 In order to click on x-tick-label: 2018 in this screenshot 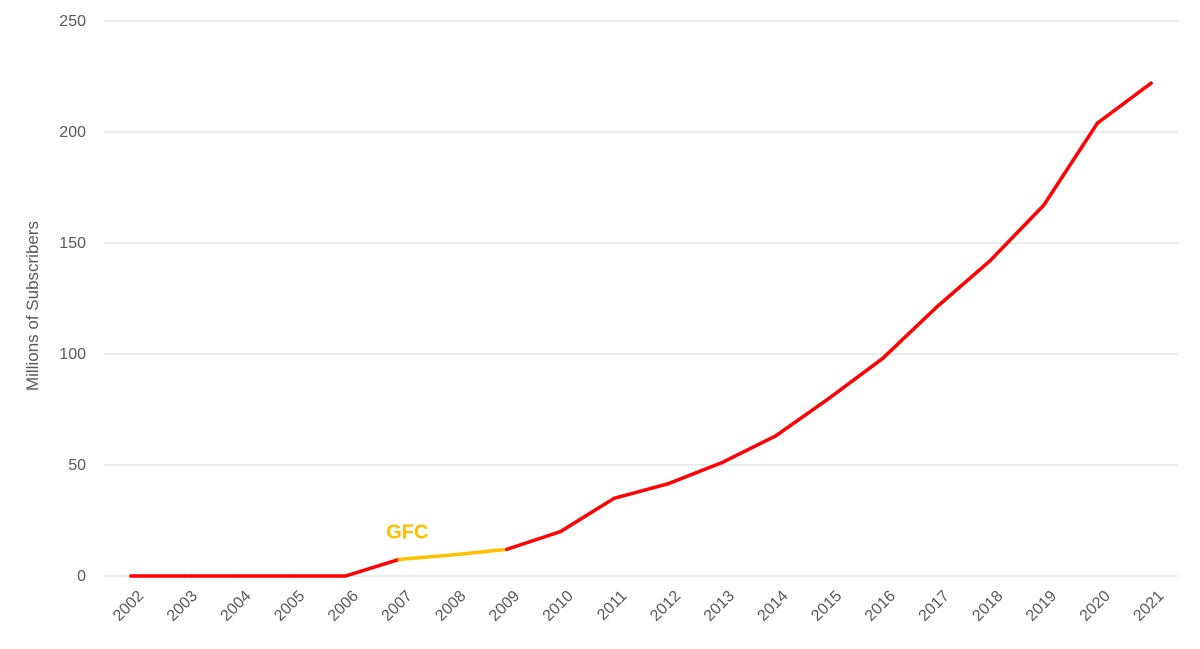, I will do `click(987, 606)`.